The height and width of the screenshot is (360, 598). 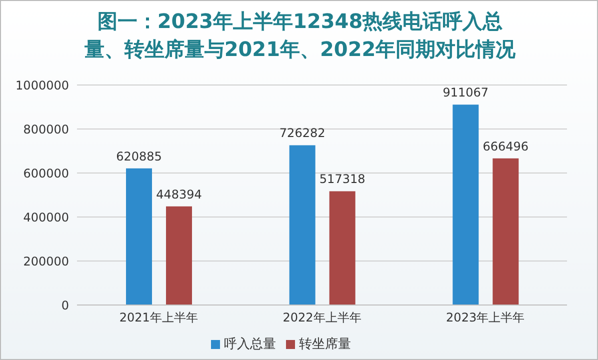 What do you see at coordinates (46, 261) in the screenshot?
I see `y-tick-label: 200000` at bounding box center [46, 261].